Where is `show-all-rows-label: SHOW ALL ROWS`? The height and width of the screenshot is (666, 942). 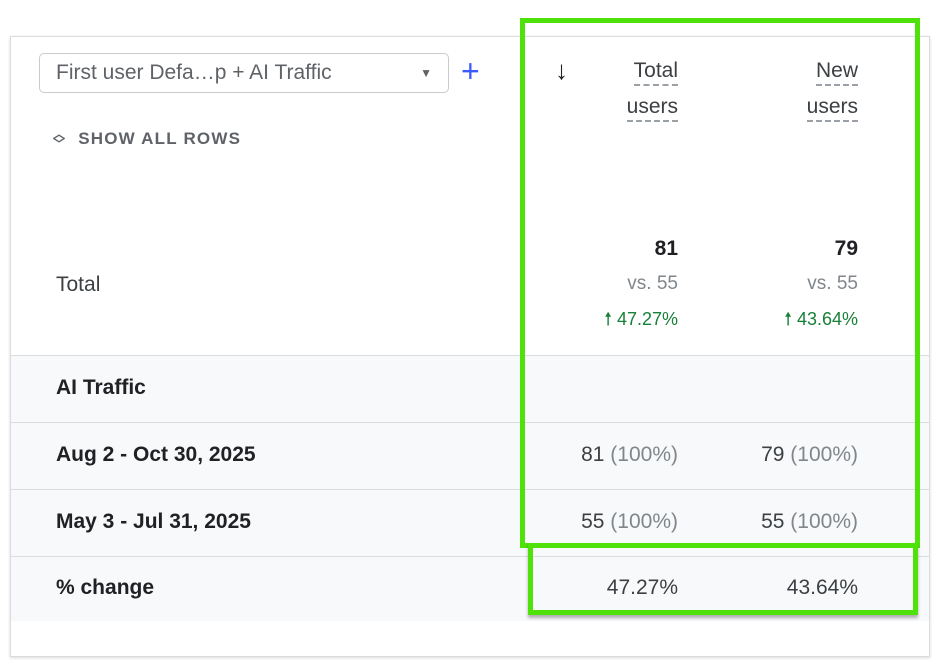 show-all-rows-label: SHOW ALL ROWS is located at coordinates (160, 138).